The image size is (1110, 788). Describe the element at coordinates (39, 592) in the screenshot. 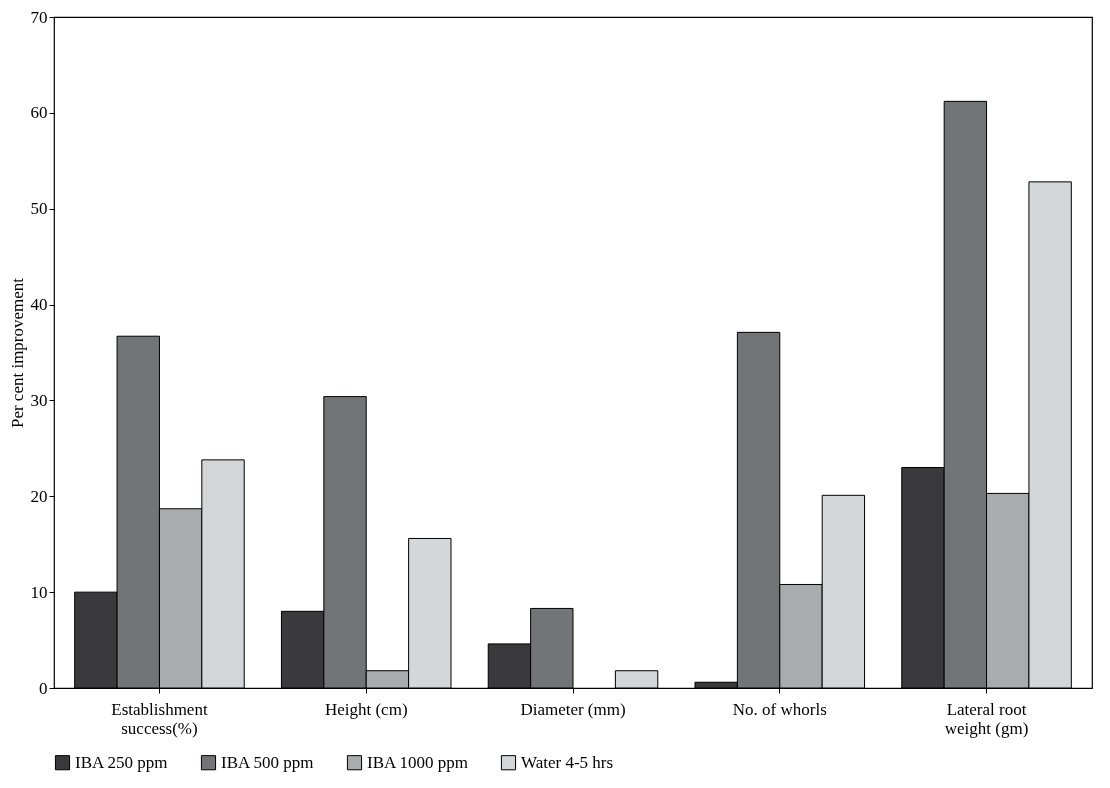

I see `y-tick-label: 10` at that location.